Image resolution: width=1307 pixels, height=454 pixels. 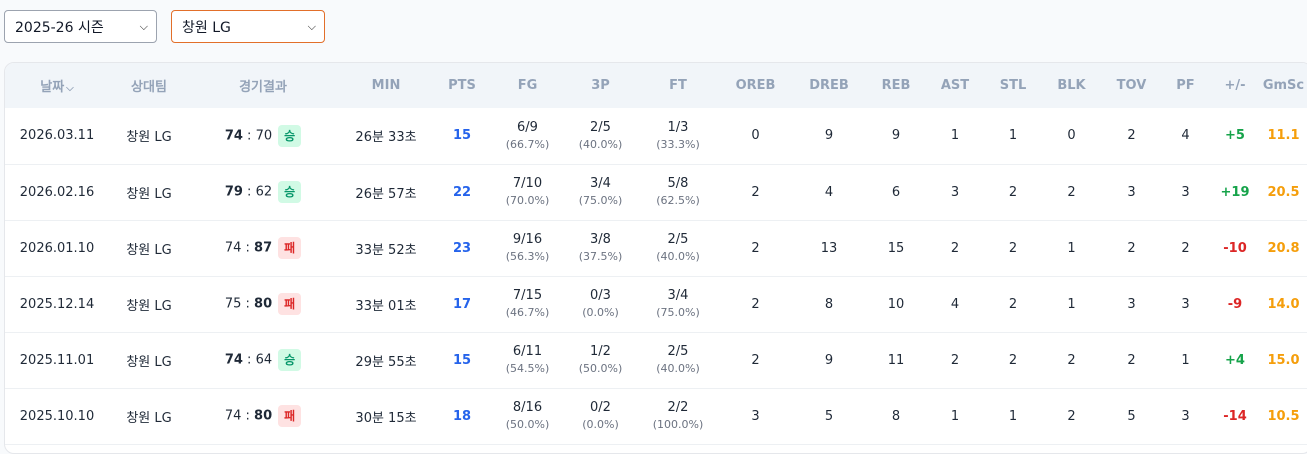 What do you see at coordinates (57, 416) in the screenshot?
I see `cell-date: 2025.10.10` at bounding box center [57, 416].